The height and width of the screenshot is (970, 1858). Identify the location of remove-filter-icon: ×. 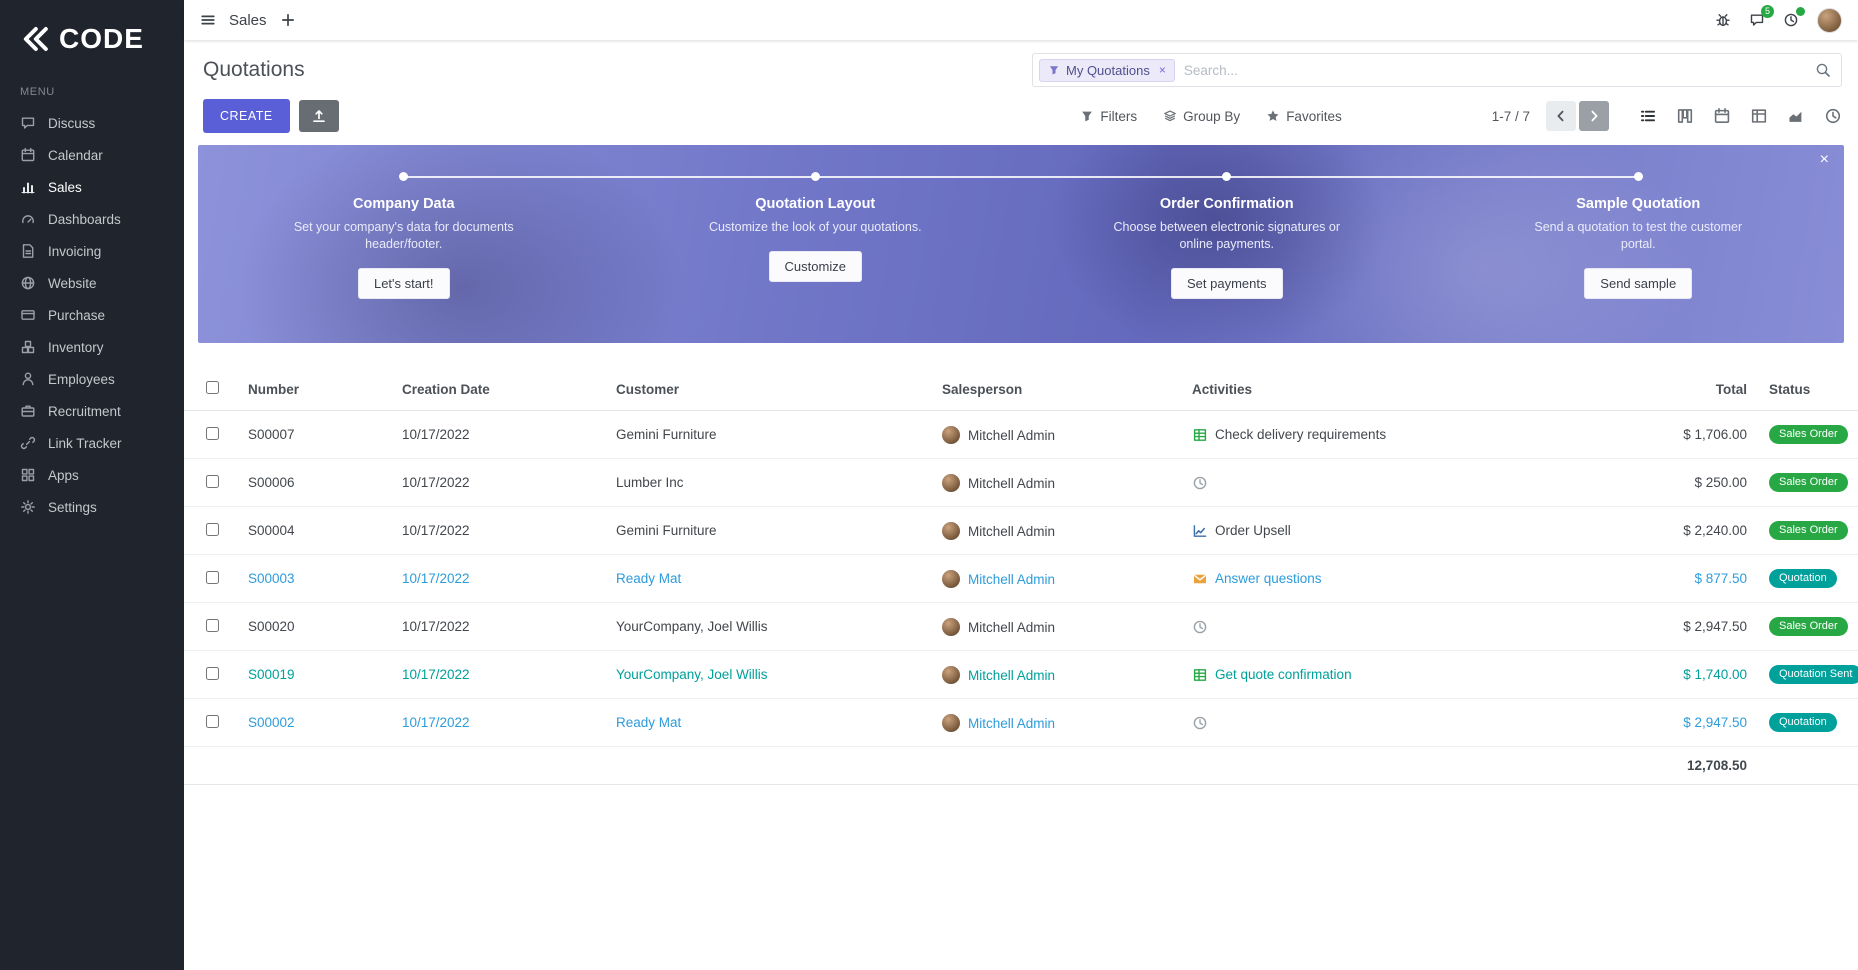
(1162, 70).